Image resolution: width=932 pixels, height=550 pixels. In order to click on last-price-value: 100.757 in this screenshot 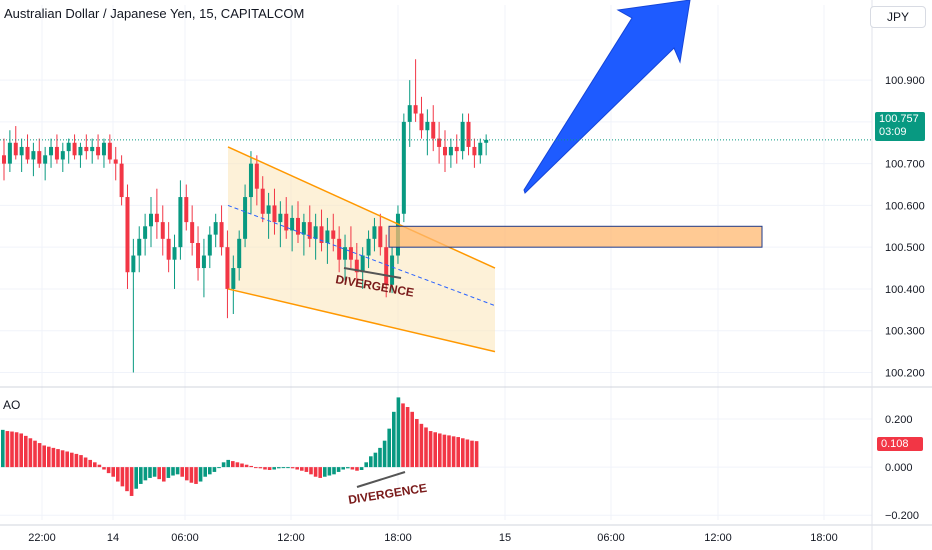, I will do `click(899, 119)`.